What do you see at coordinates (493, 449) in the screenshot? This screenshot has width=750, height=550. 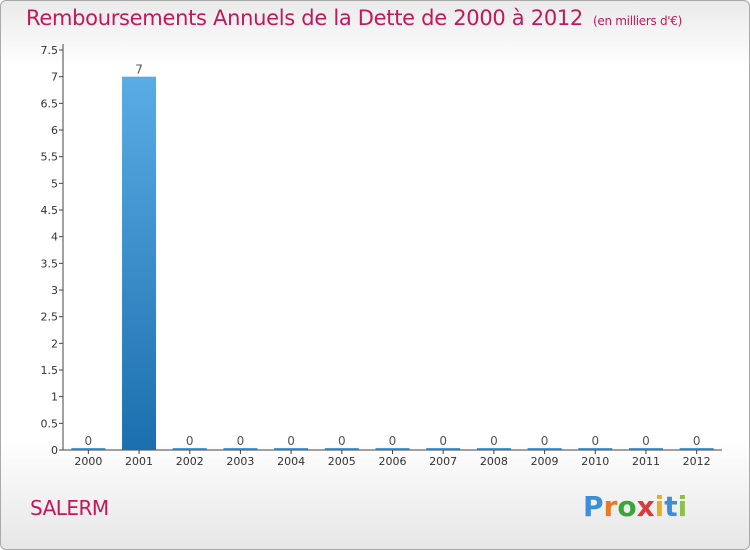 I see `bar-2008` at bounding box center [493, 449].